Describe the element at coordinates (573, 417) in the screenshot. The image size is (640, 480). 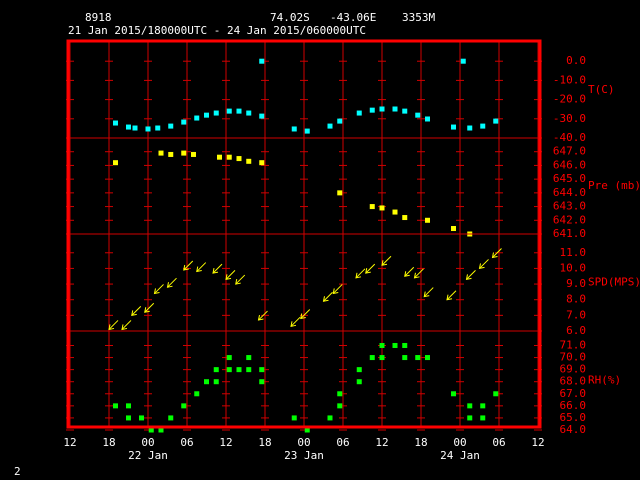
I see `y-tick-label: 65.0` at that location.